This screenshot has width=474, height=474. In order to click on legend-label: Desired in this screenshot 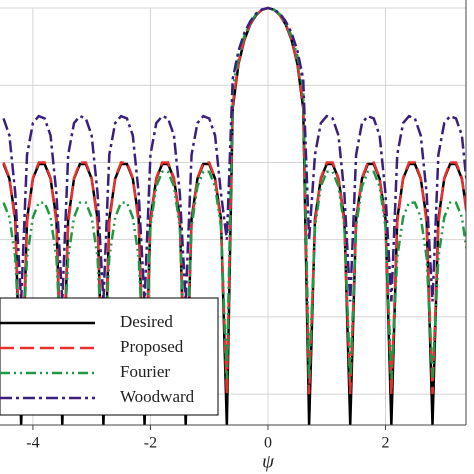, I will do `click(146, 321)`.